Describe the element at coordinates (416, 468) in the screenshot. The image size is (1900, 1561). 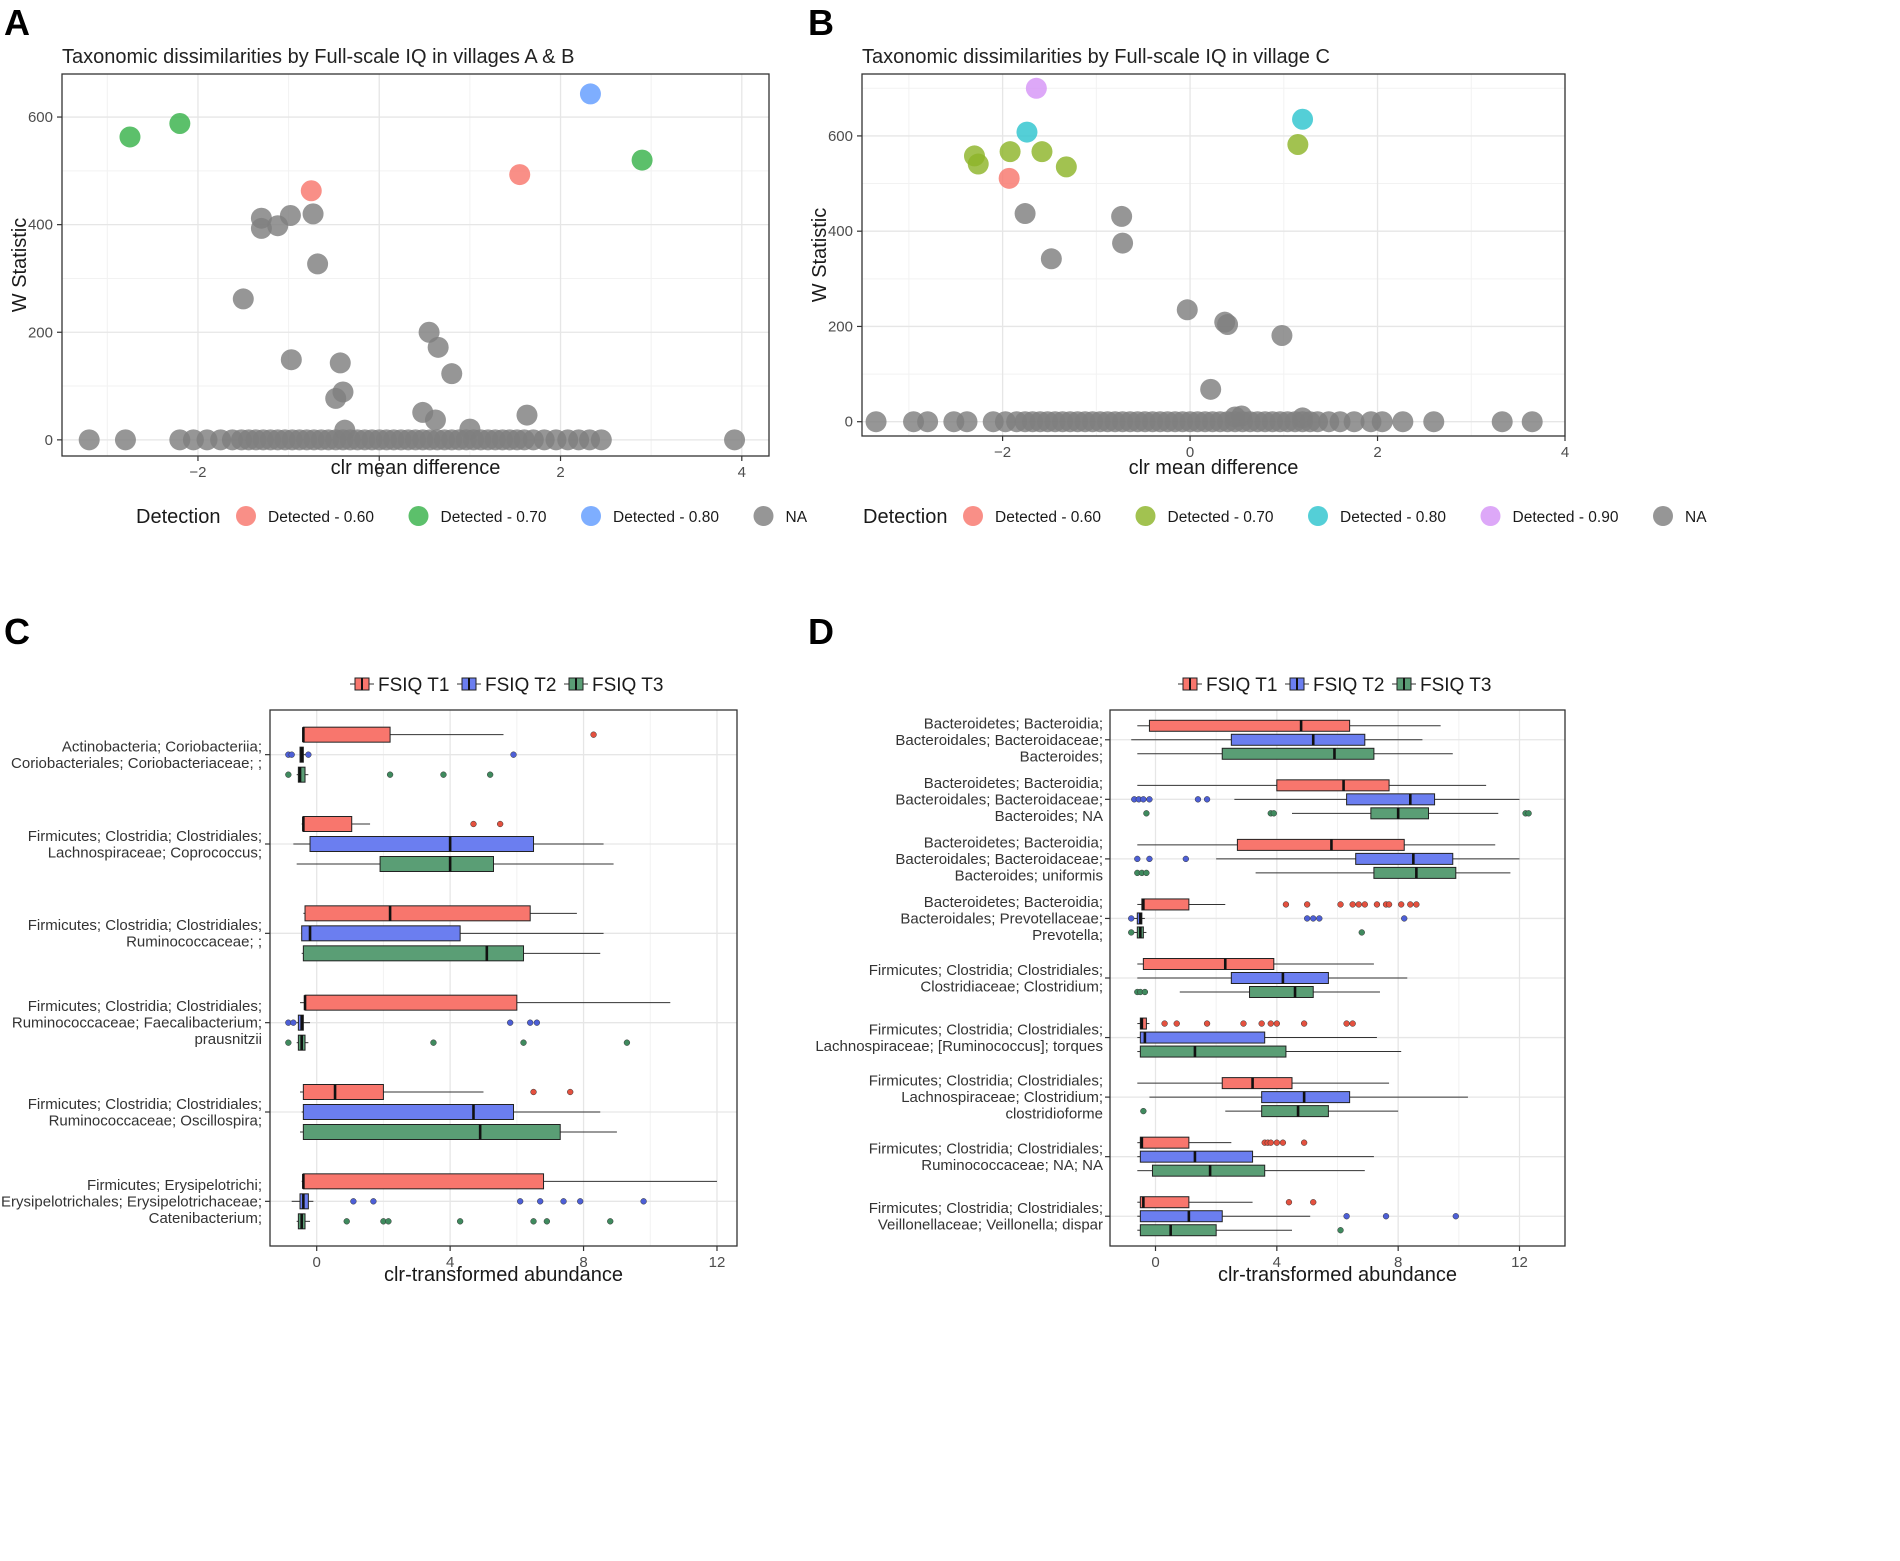
I see `x-axis-title: clr mean difference` at that location.